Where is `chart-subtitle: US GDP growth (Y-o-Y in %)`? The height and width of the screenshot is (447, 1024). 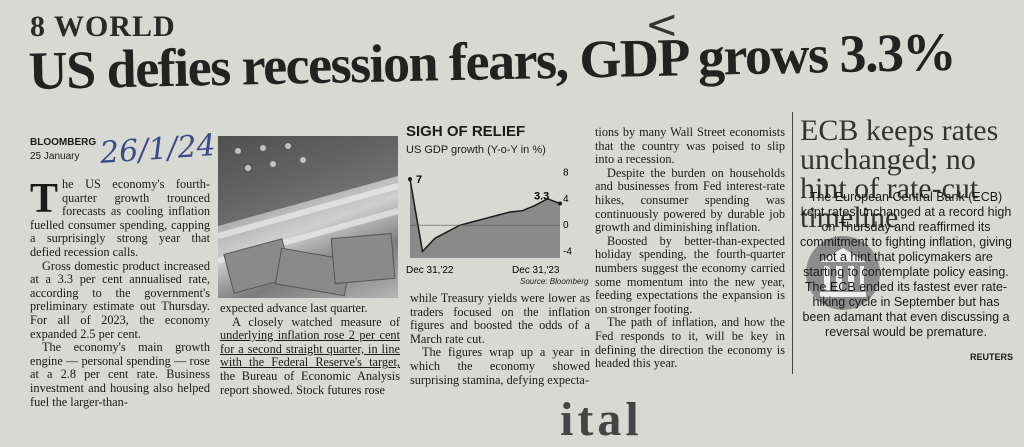
chart-subtitle: US GDP growth (Y-o-Y in %) is located at coordinates (476, 150).